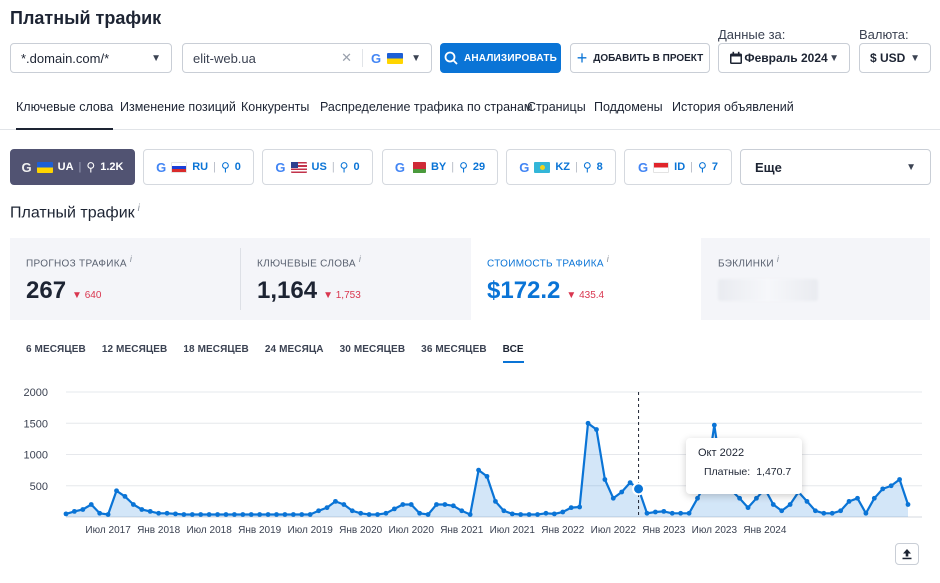  What do you see at coordinates (356, 279) in the screenshot?
I see `stat-keywords: КЛЮЧЕВЫЕ СЛОВА i 1,164 ▼ 1,753` at bounding box center [356, 279].